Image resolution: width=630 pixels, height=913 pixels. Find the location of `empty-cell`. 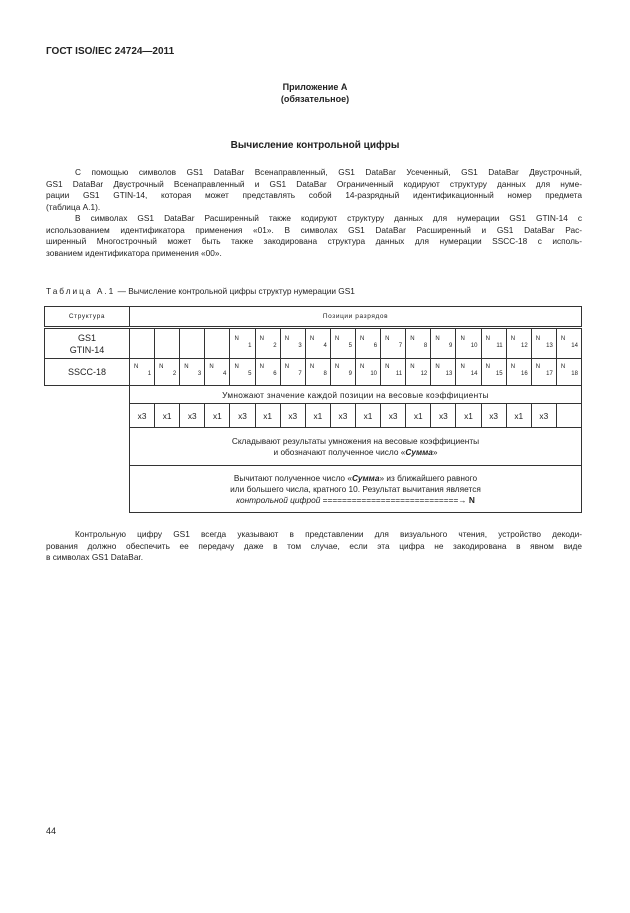

empty-cell is located at coordinates (87, 489).